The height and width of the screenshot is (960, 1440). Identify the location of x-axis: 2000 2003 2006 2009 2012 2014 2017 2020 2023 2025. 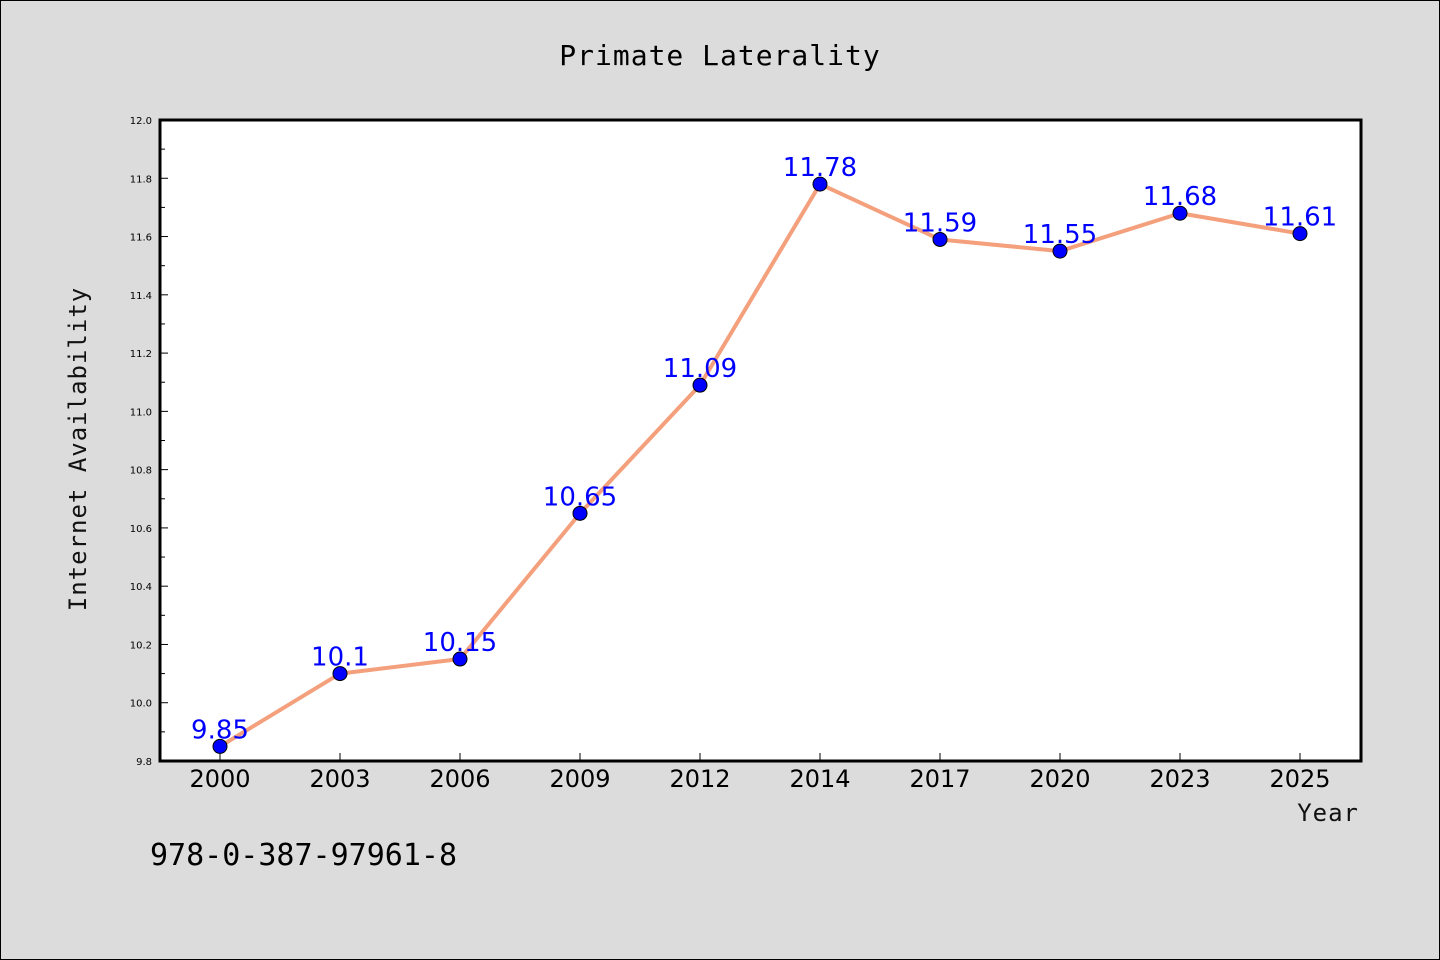
(760, 773).